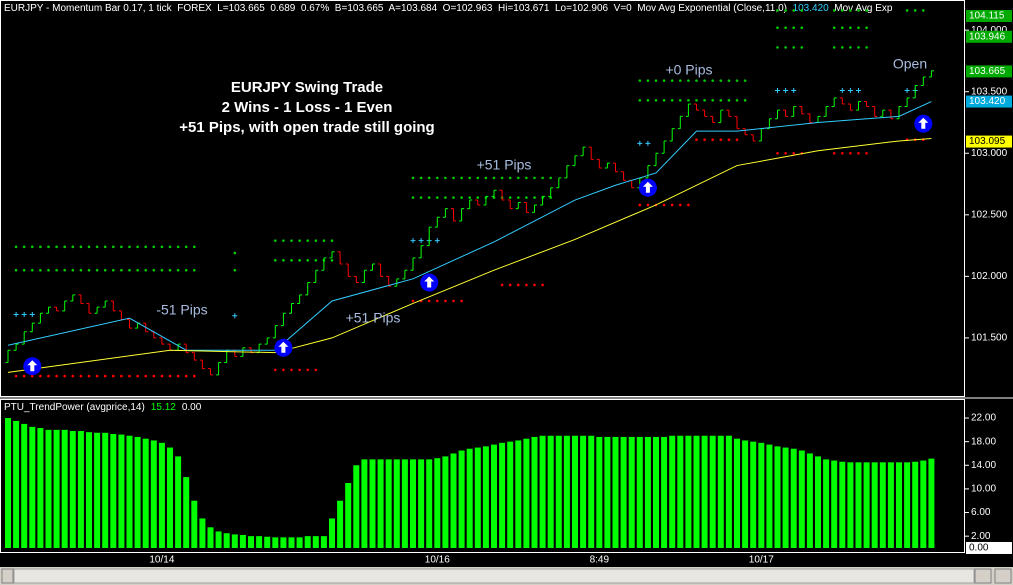 The height and width of the screenshot is (585, 1013). I want to click on scroll-left, so click(7, 576).